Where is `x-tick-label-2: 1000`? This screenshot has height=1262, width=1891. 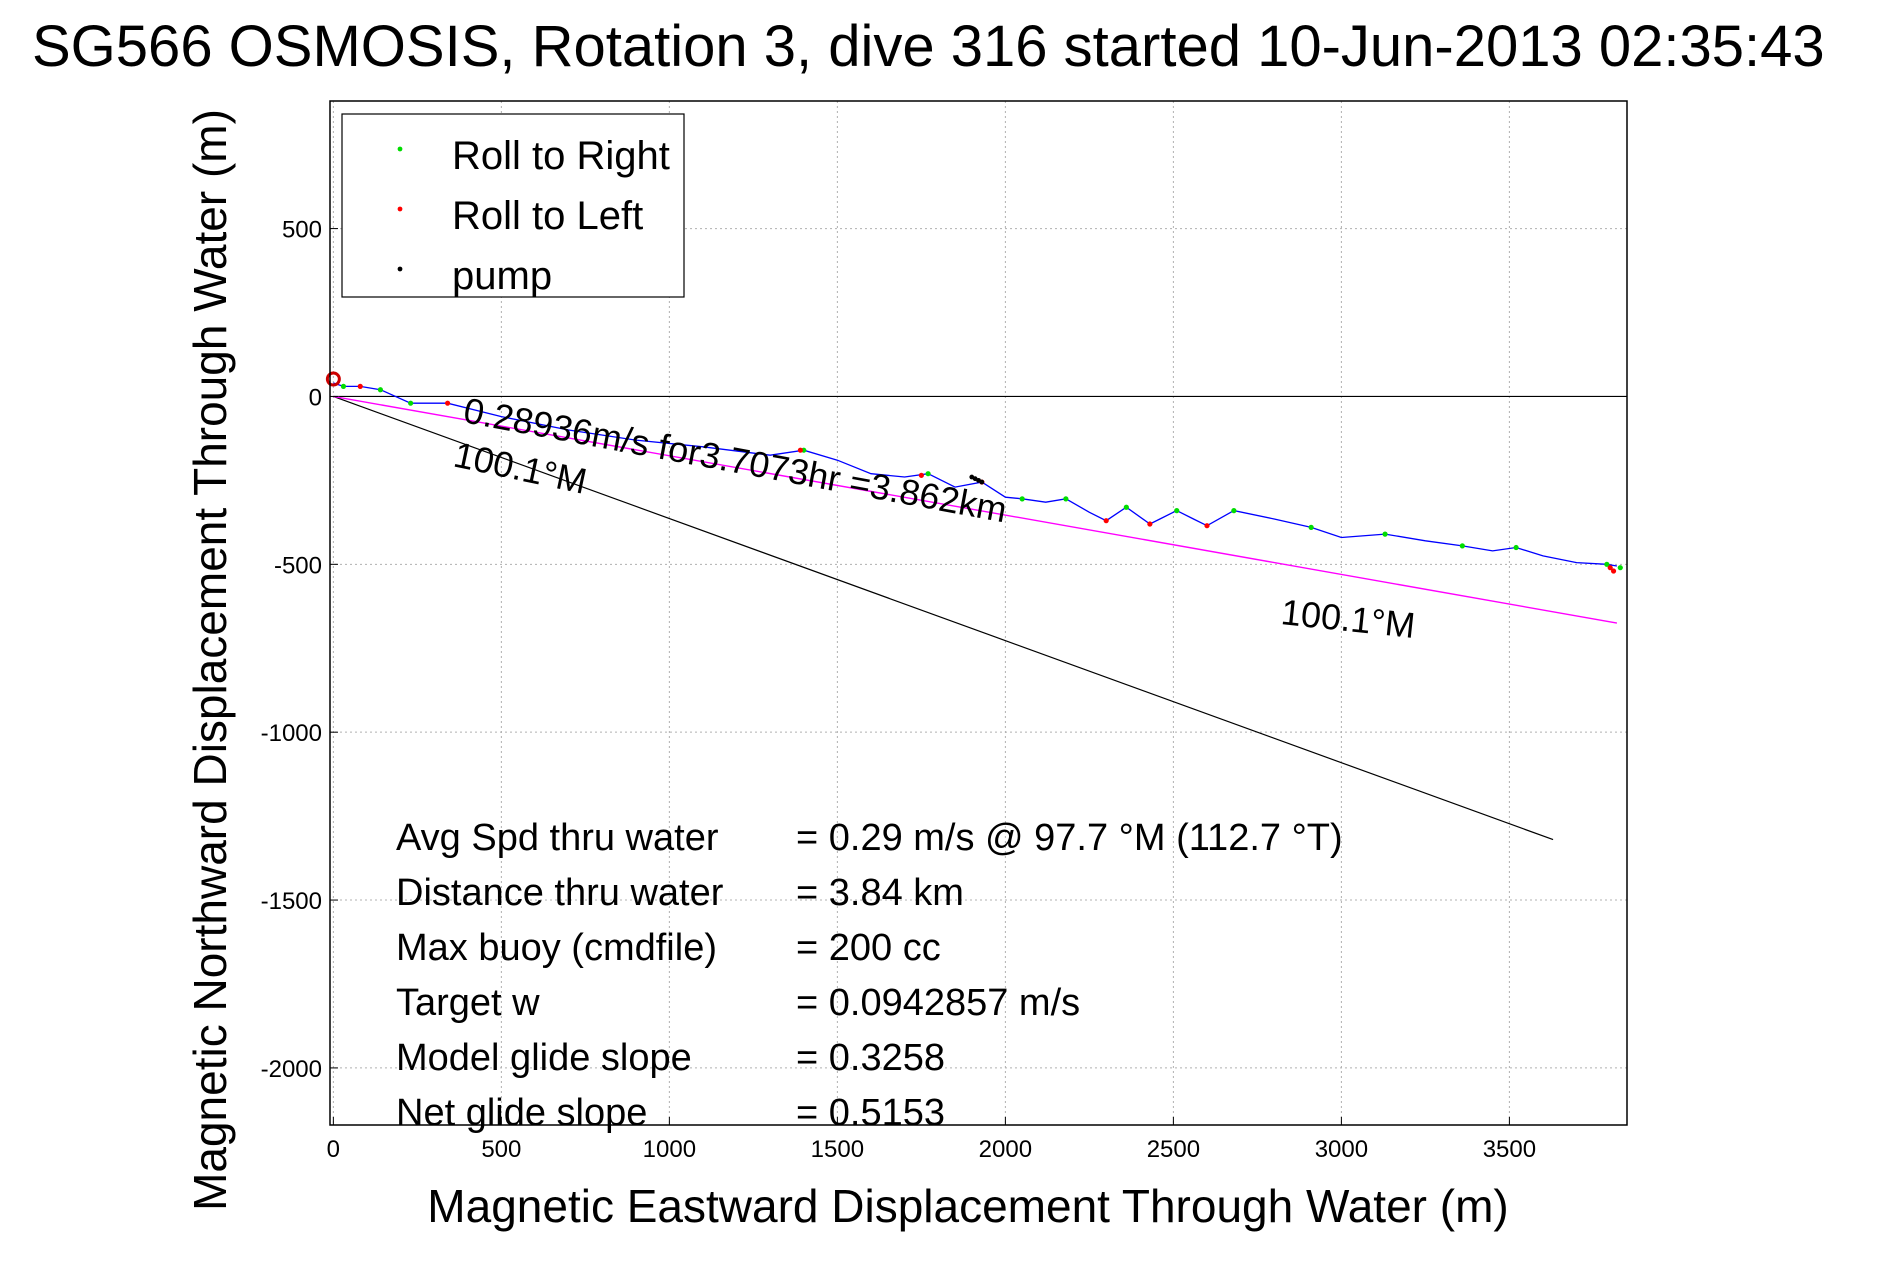 x-tick-label-2: 1000 is located at coordinates (669, 1149).